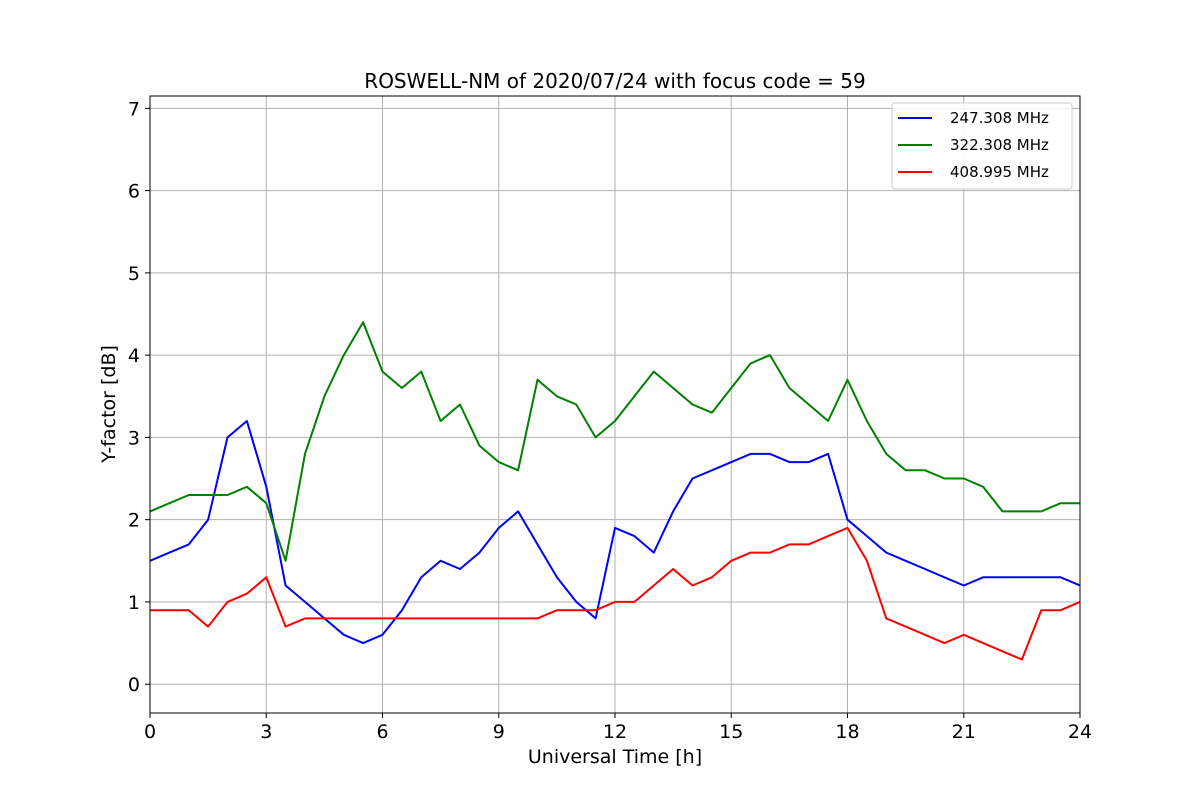 The image size is (1200, 800). I want to click on y-tick-label: 2, so click(134, 521).